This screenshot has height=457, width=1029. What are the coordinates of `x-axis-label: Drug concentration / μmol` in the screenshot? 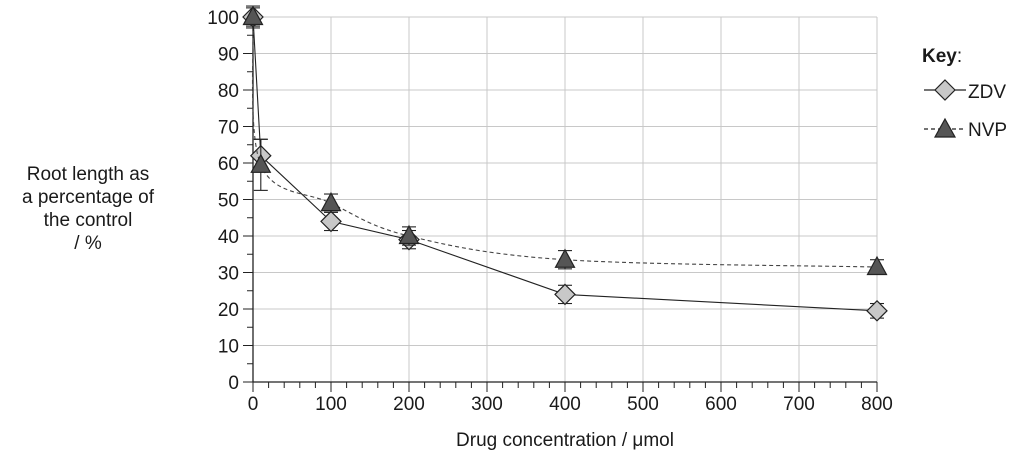 It's located at (565, 440).